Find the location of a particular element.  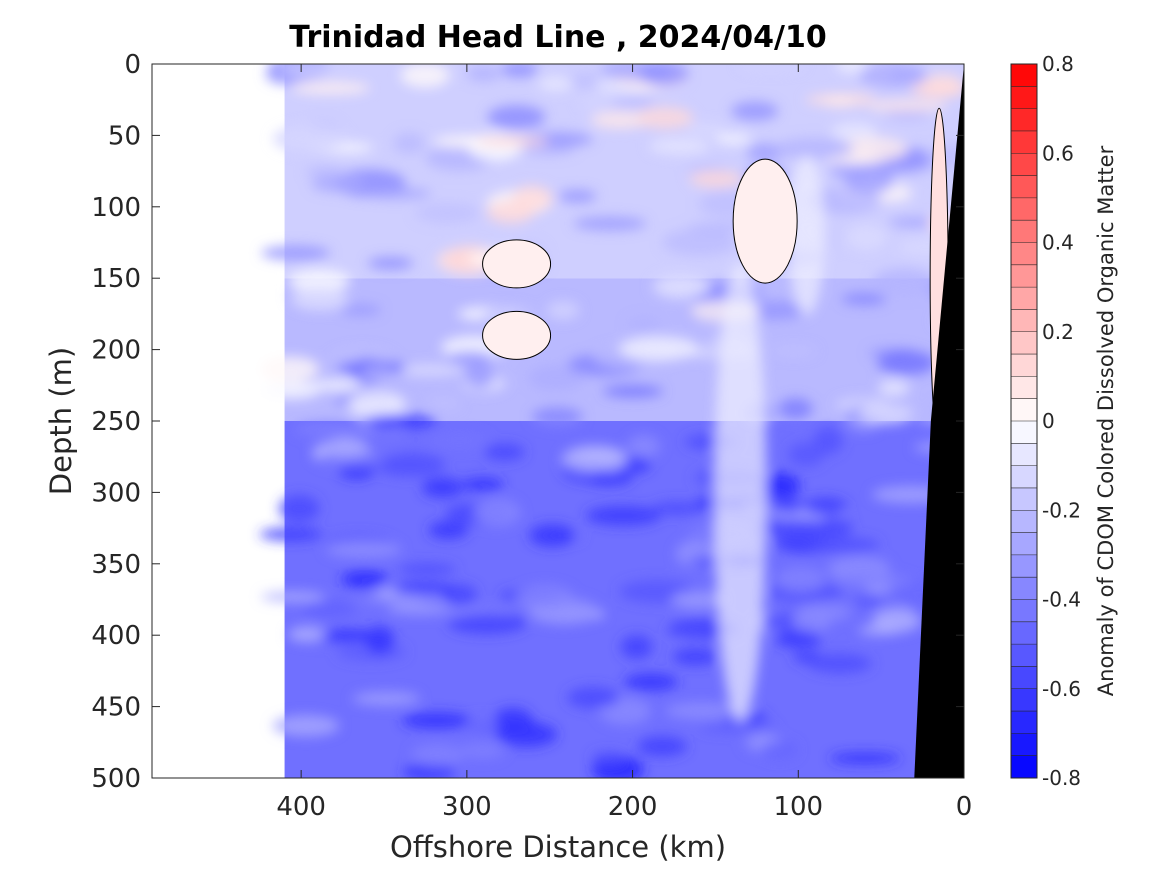

colorbar-tick-label: -0.8 is located at coordinates (1061, 778).